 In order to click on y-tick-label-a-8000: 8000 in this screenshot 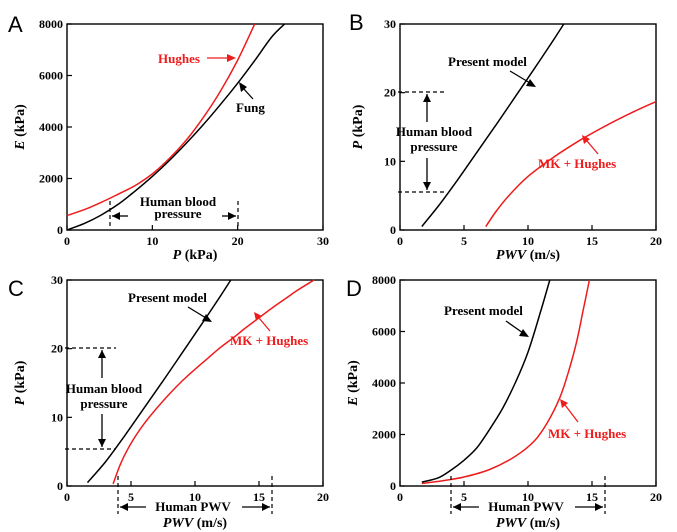, I will do `click(51, 24)`.